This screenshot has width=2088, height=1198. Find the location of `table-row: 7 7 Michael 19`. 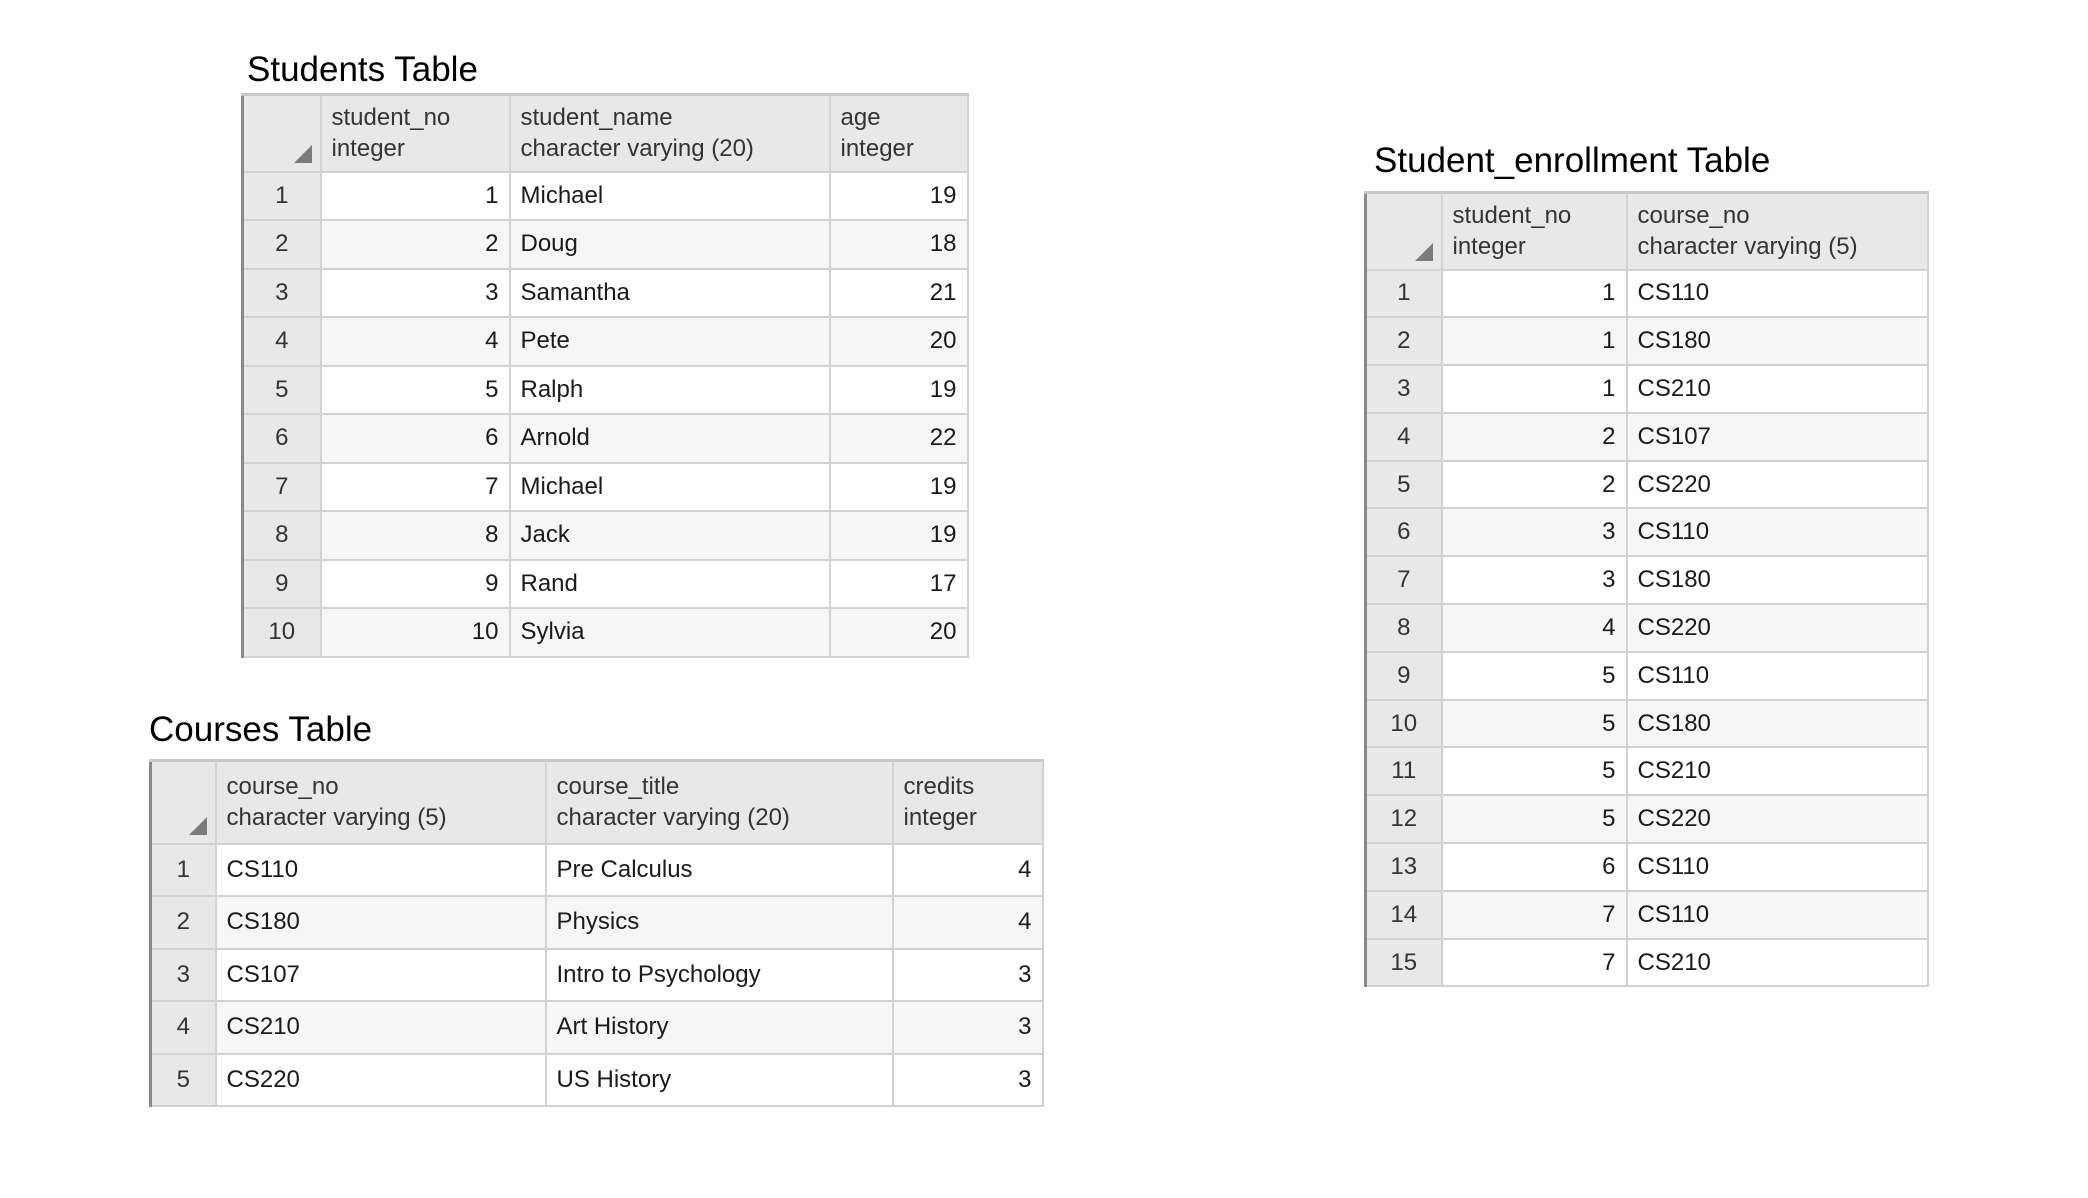

table-row: 7 7 Michael 19 is located at coordinates (605, 486).